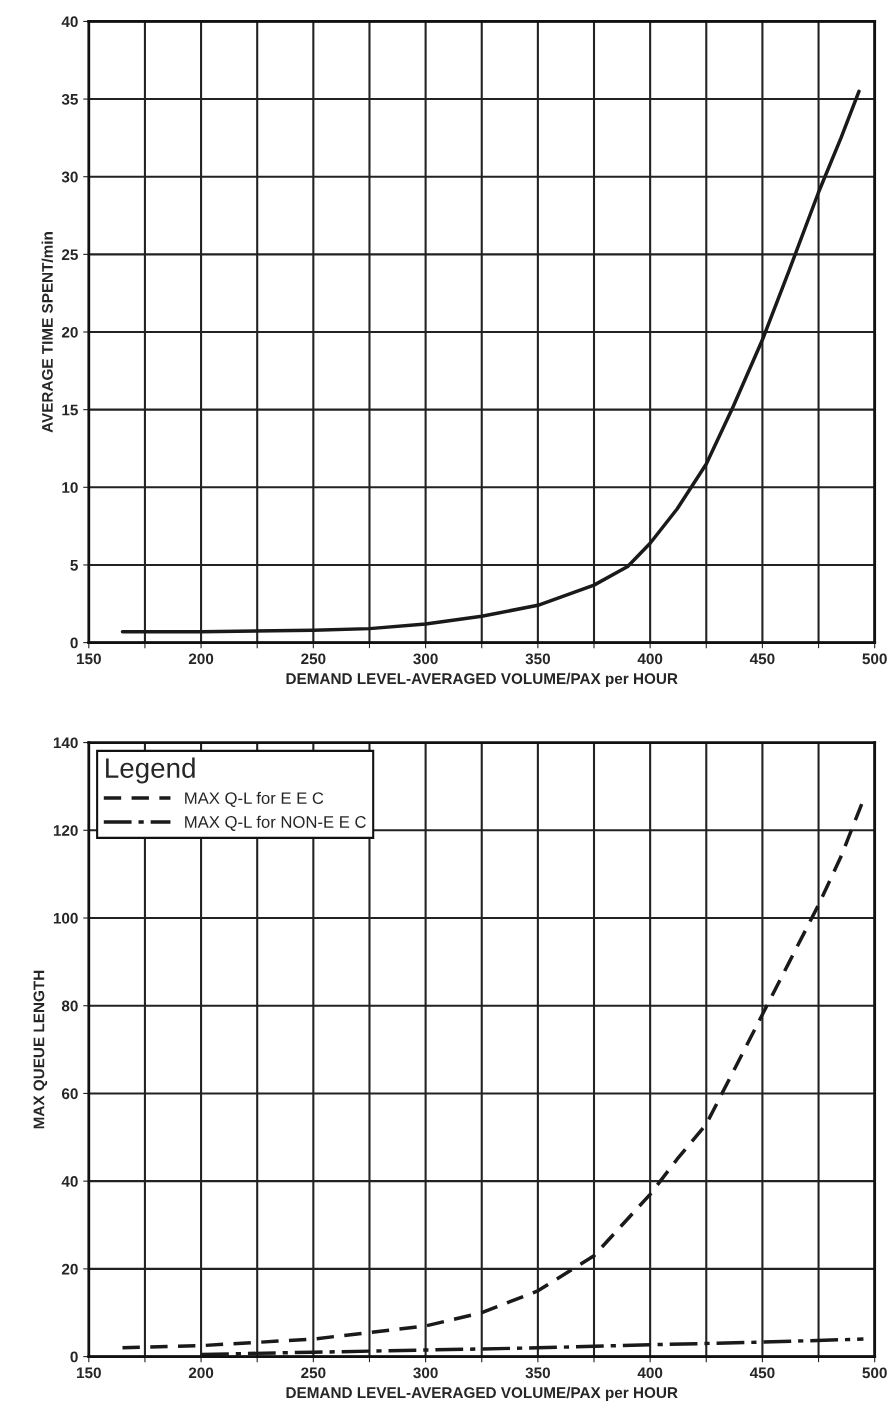 This screenshot has height=1428, width=888. I want to click on y-axis-title: MAX QUEUE LENGTH, so click(40, 1049).